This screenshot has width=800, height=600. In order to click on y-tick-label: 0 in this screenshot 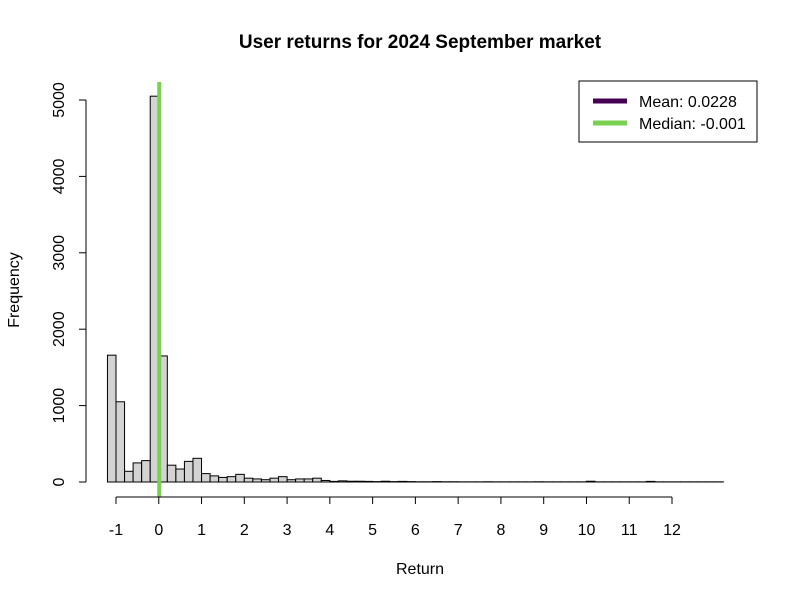, I will do `click(59, 481)`.